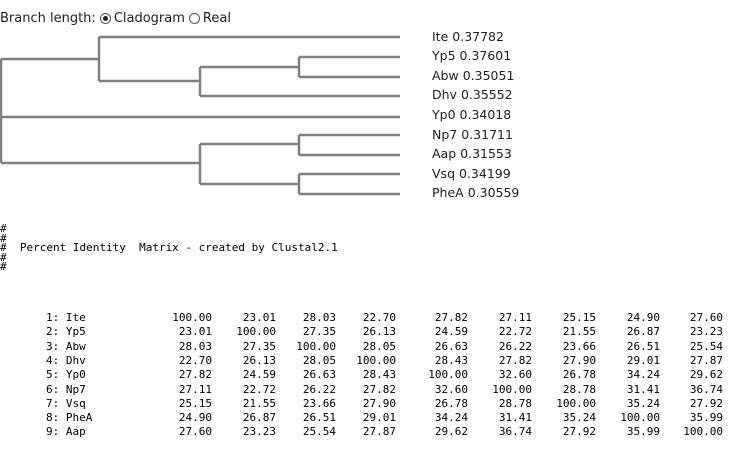 This screenshot has height=476, width=751. I want to click on tree-leaf: Aap 0.31553, so click(472, 154).